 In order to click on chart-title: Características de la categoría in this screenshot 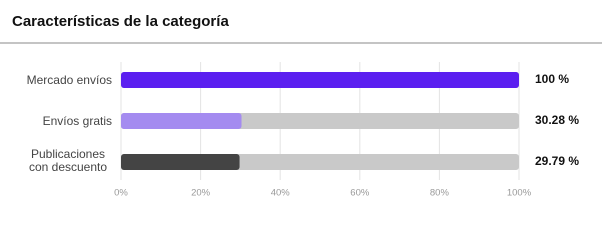, I will do `click(120, 21)`.